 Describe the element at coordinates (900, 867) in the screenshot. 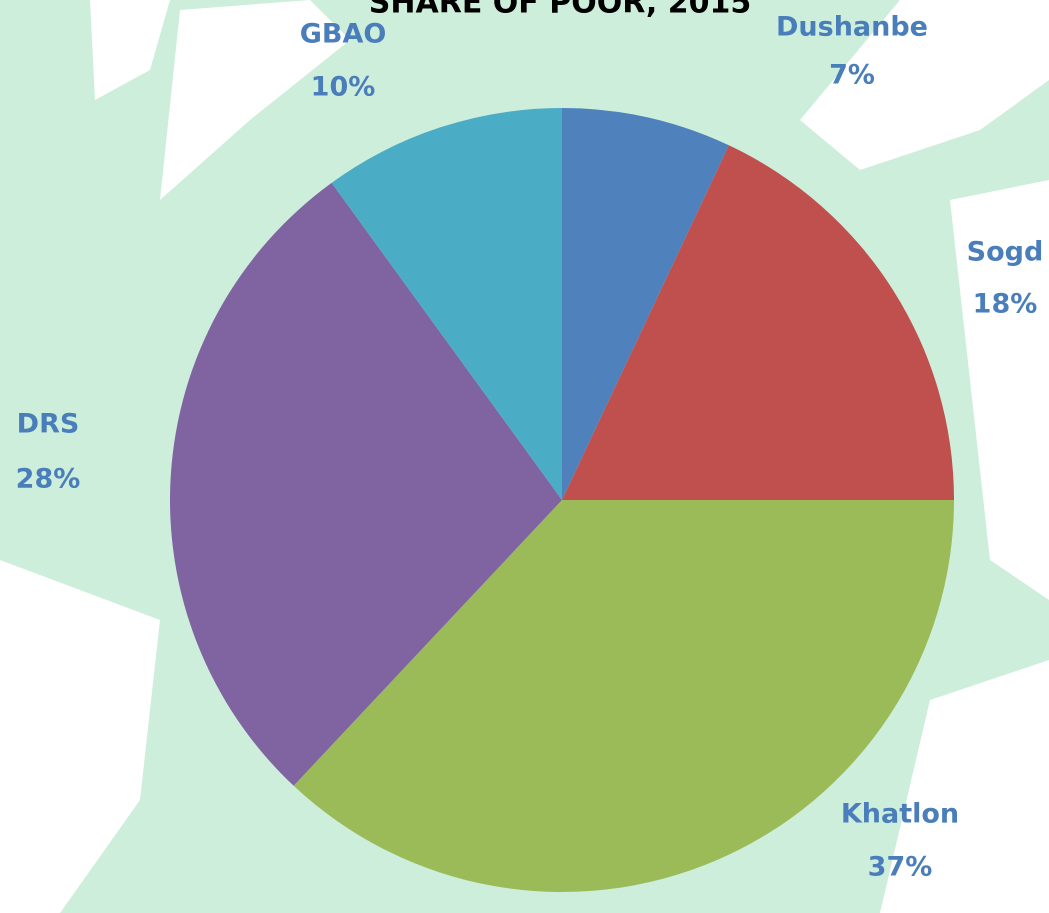

I see `value-label: 37%` at that location.